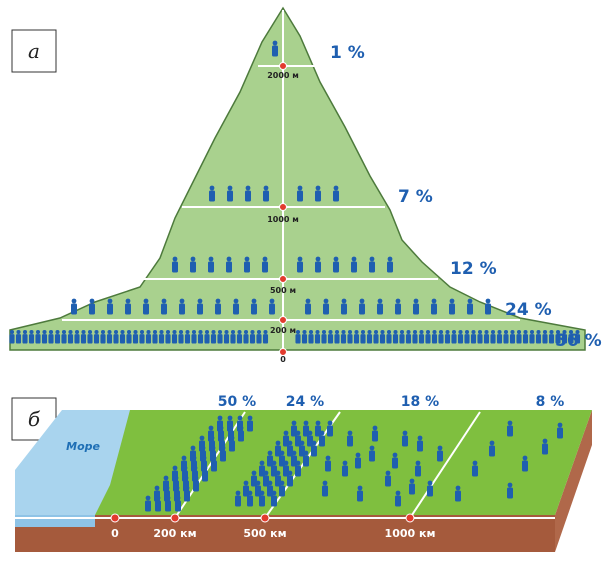 The height and width of the screenshot is (562, 612). Describe the element at coordinates (283, 352) in the screenshot. I see `level-dot` at that location.